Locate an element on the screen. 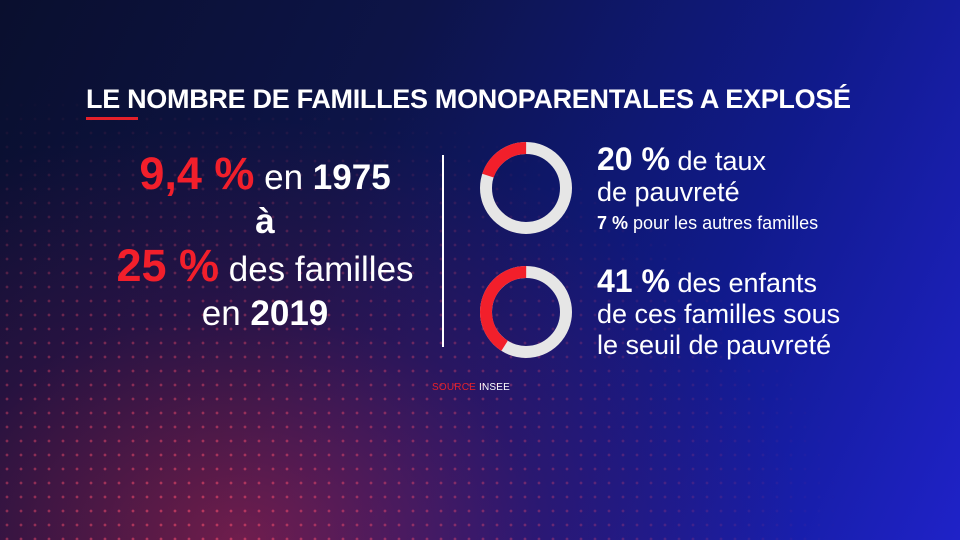 Image resolution: width=960 pixels, height=540 pixels. children-ring-chart is located at coordinates (526, 312).